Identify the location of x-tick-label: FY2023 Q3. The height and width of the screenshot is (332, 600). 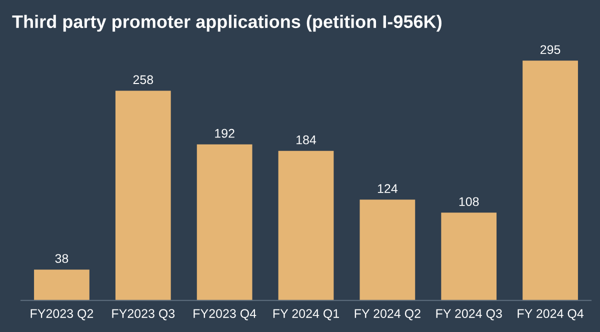
(143, 314).